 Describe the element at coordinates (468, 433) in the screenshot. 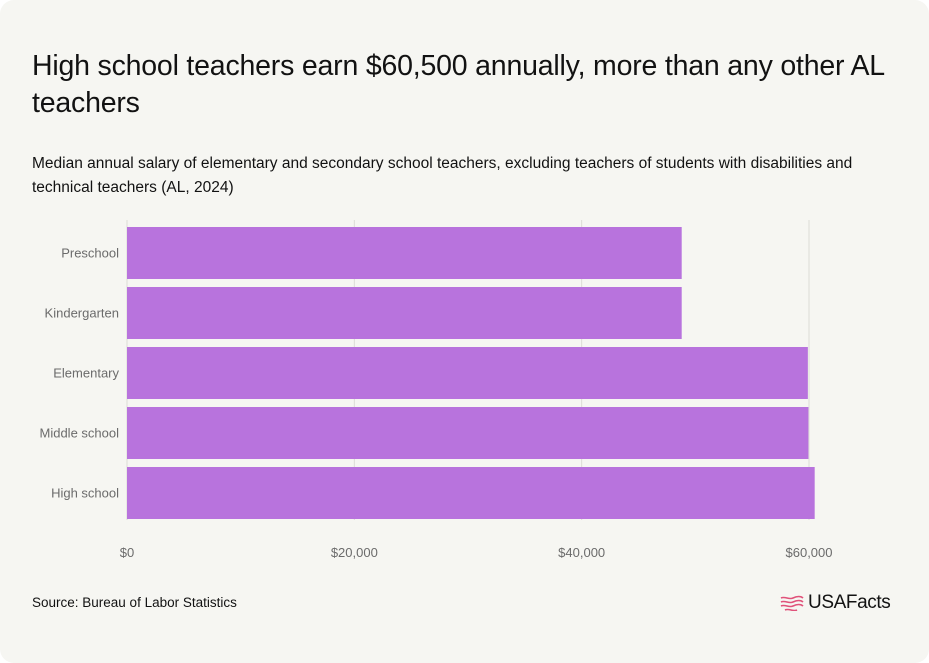

I see `bar-middle-school` at that location.